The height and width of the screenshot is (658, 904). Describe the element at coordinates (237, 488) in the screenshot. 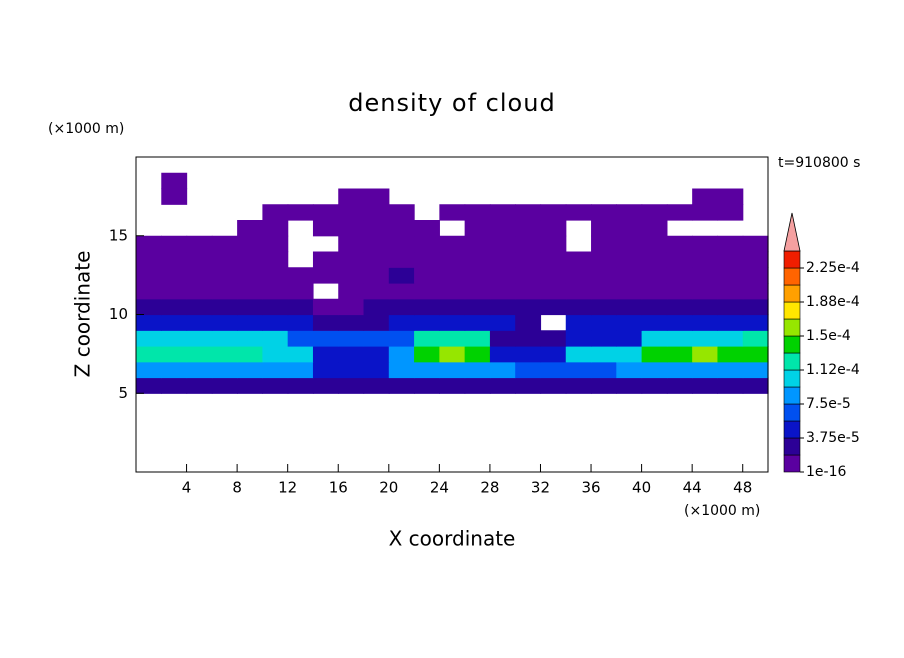

I see `x-tick-label: 8` at that location.